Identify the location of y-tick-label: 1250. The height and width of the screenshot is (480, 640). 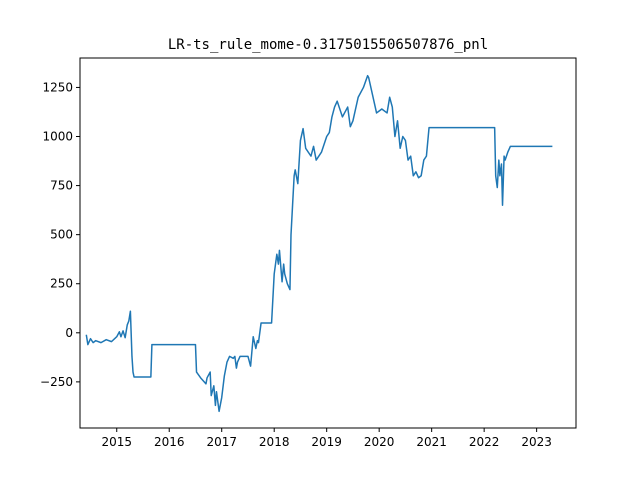
(57, 87).